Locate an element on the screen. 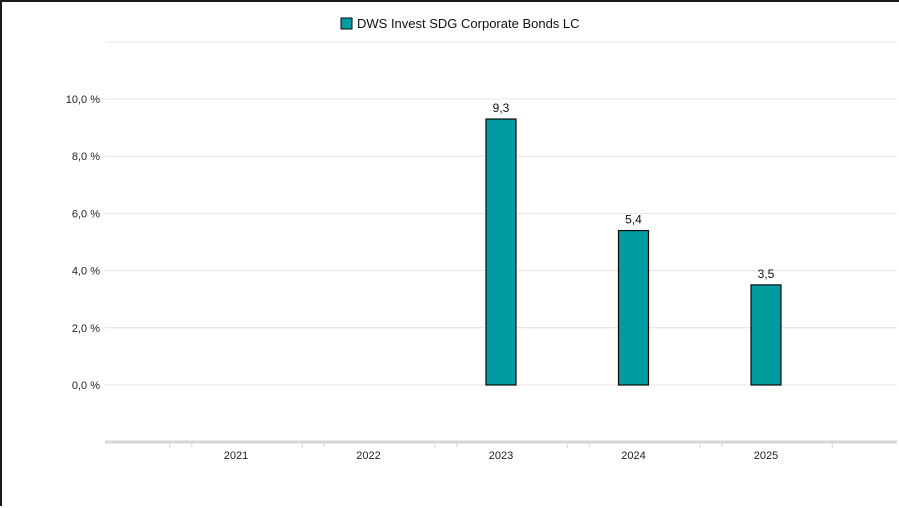  bar-2023 is located at coordinates (501, 252).